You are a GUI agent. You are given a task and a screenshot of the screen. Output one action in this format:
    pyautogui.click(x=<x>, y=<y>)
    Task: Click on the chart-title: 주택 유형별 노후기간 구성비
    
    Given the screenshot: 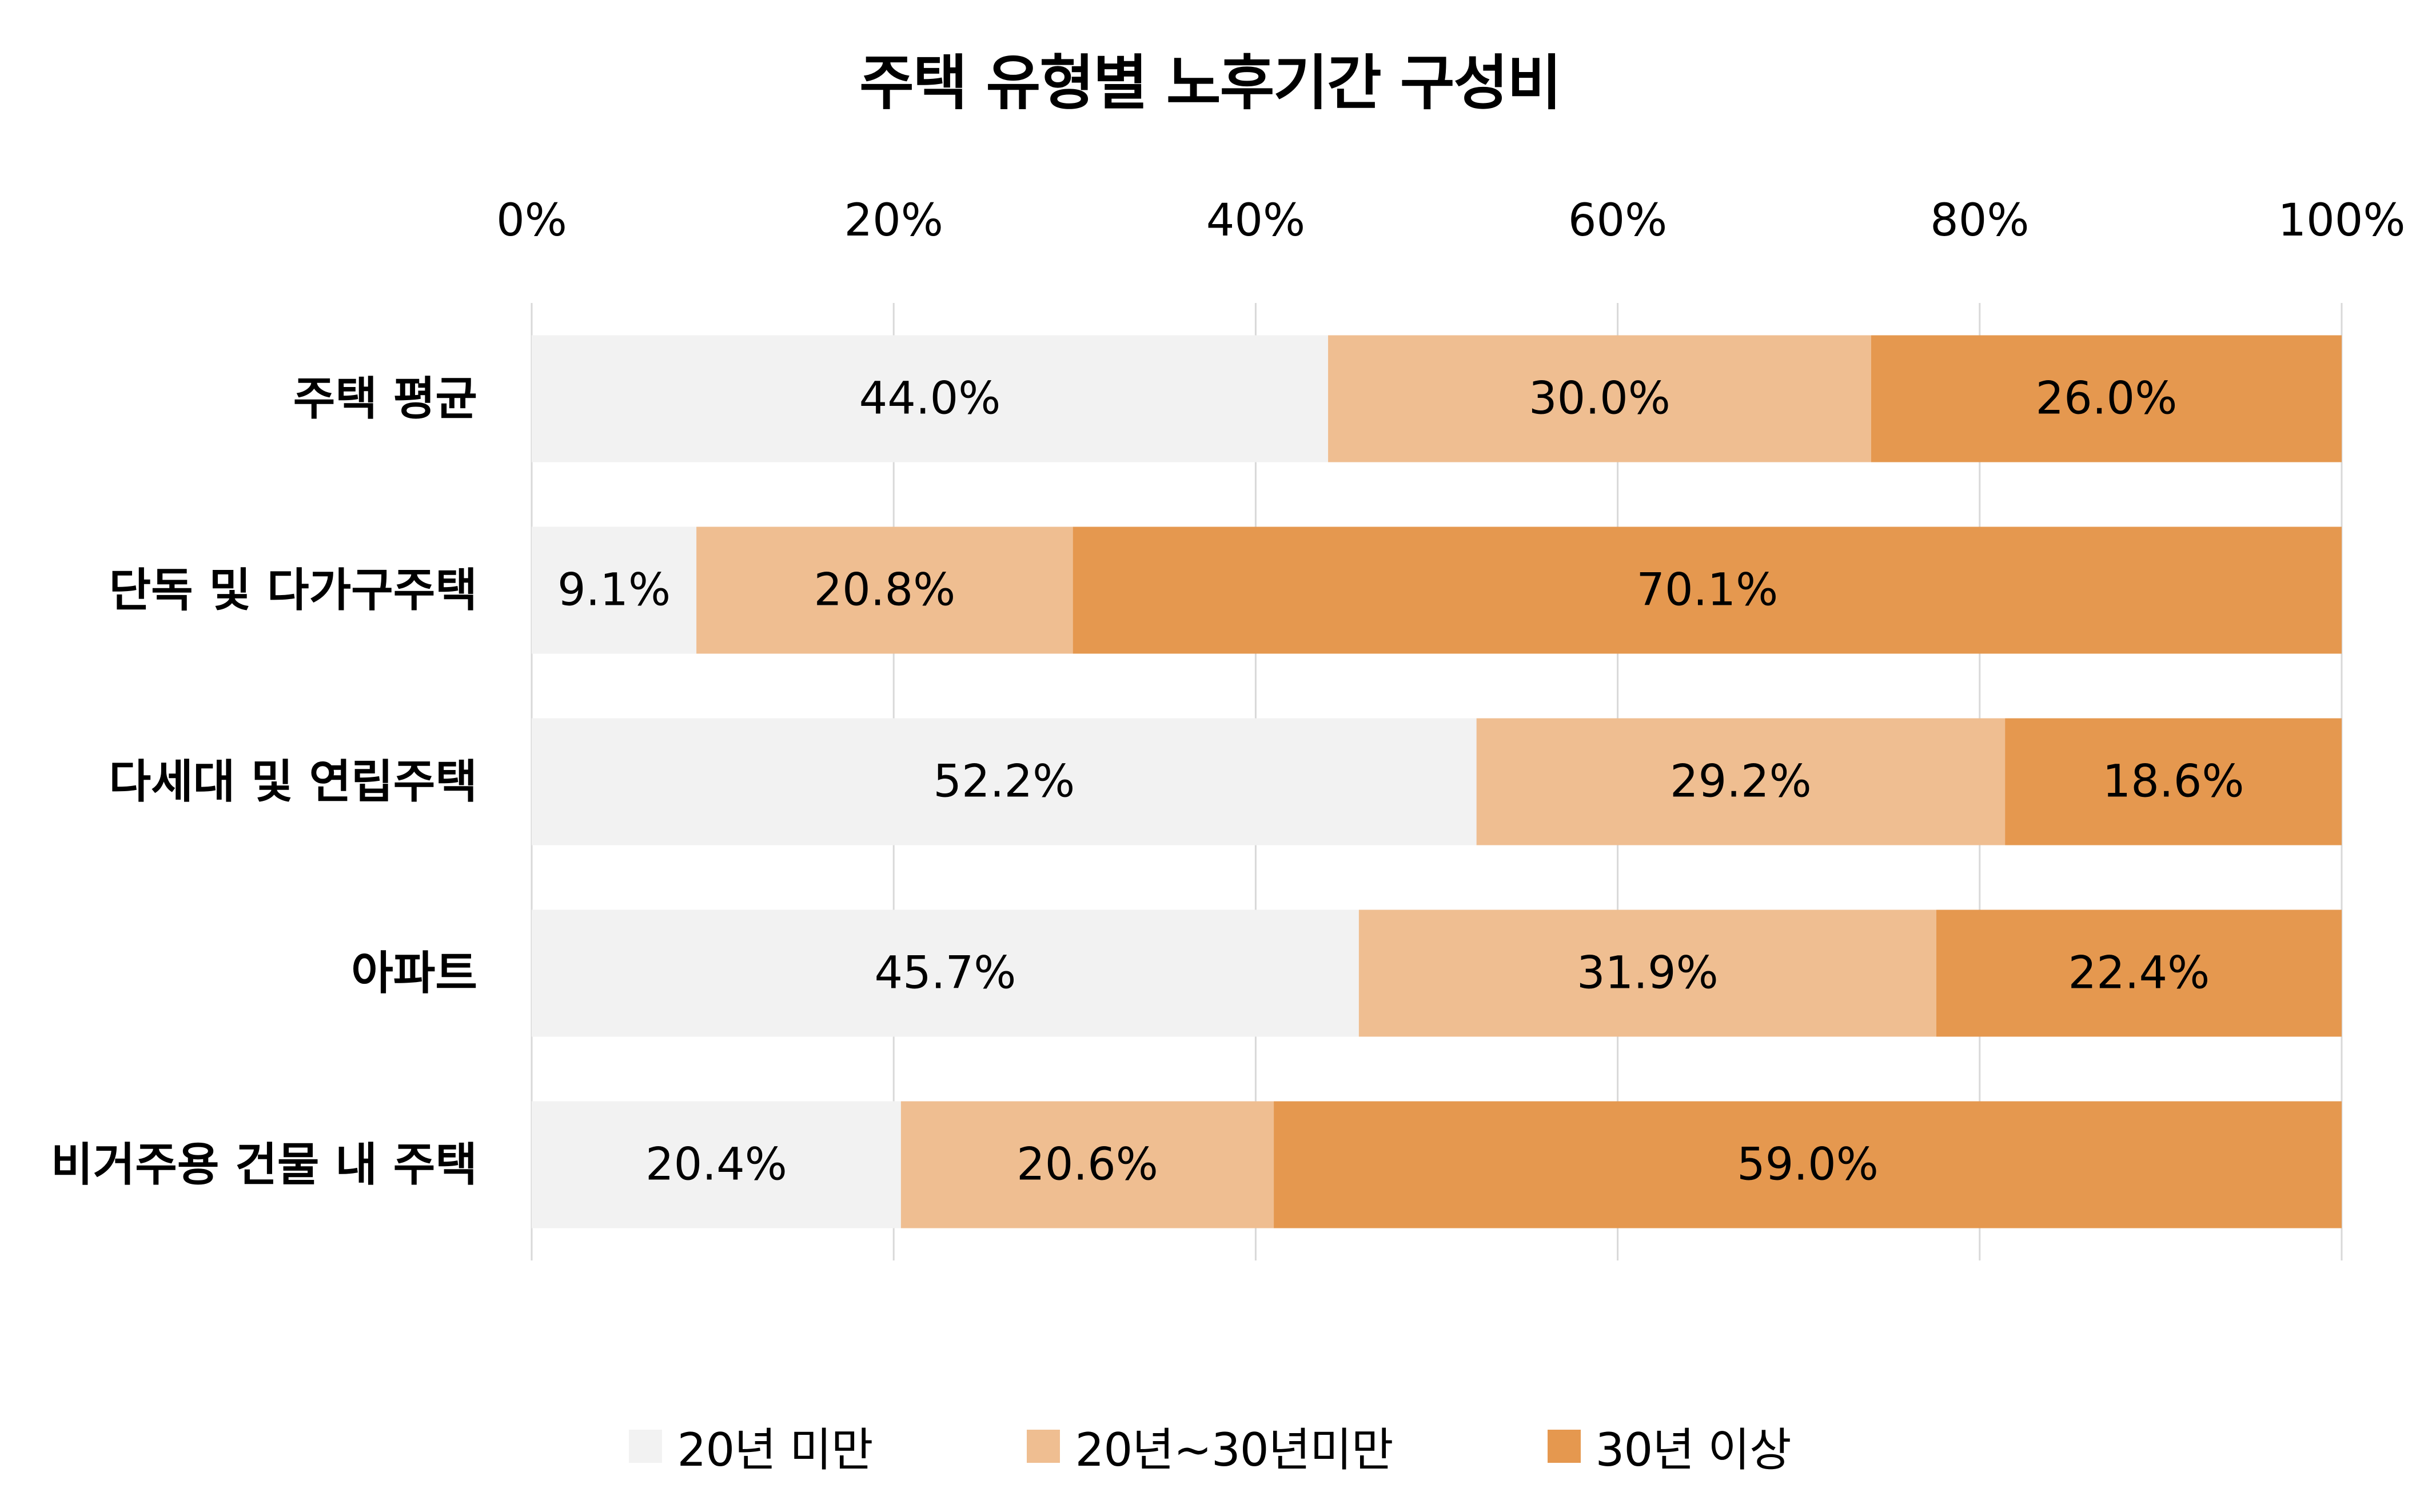 What is the action you would take?
    pyautogui.click(x=1210, y=82)
    